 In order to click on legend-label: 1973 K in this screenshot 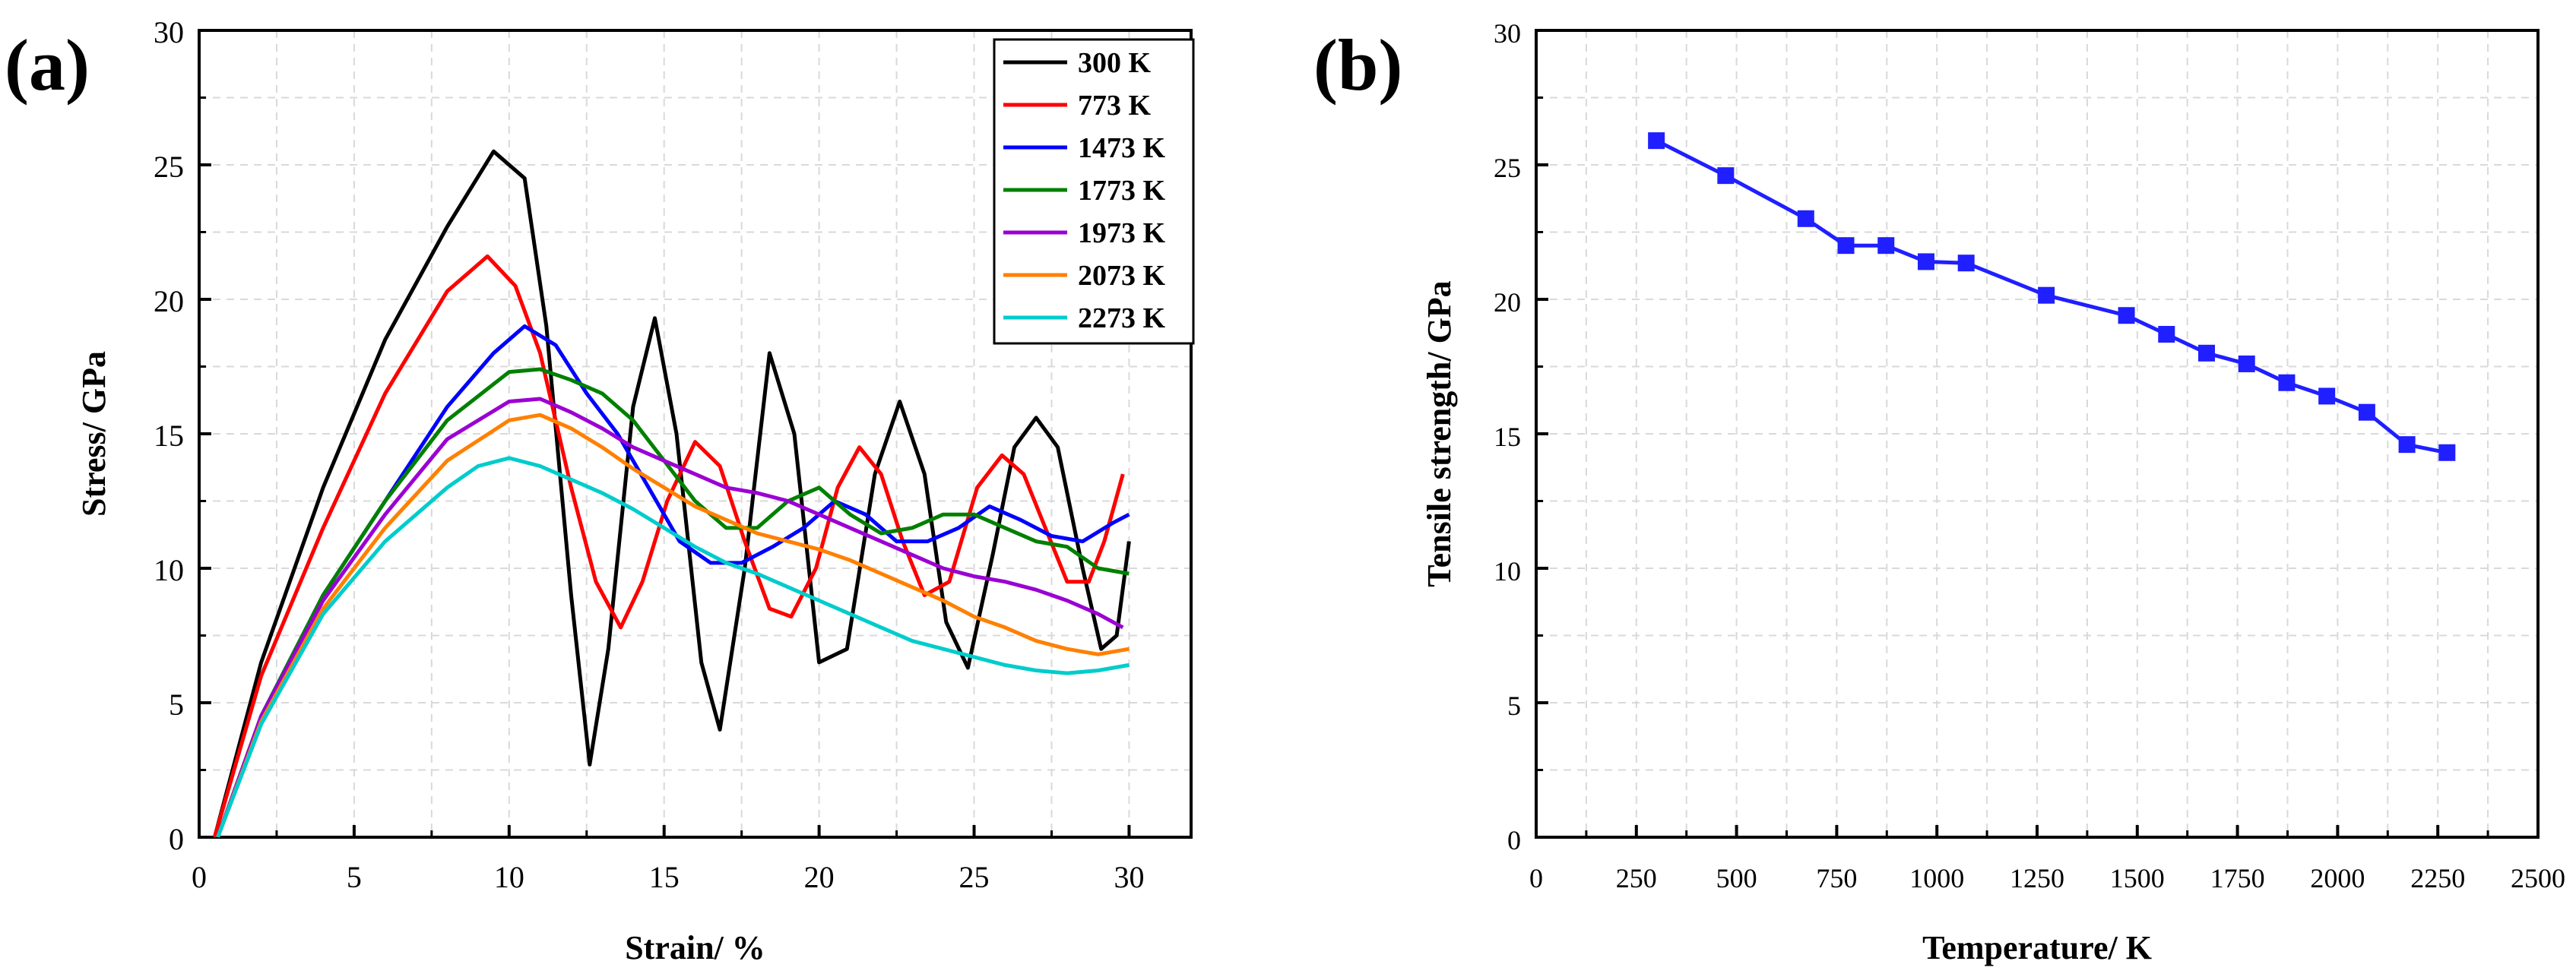, I will do `click(1122, 233)`.